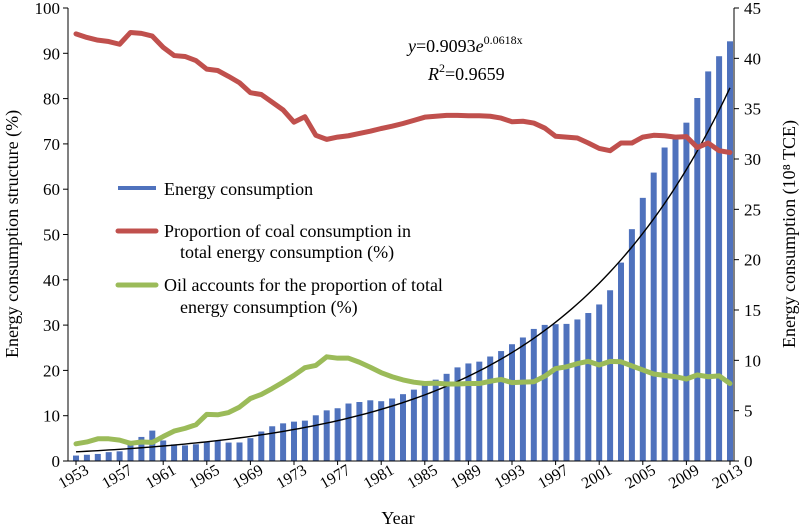 The image size is (800, 528). What do you see at coordinates (269, 307) in the screenshot?
I see `legend-label-oil-line2: energy consumption (%)` at bounding box center [269, 307].